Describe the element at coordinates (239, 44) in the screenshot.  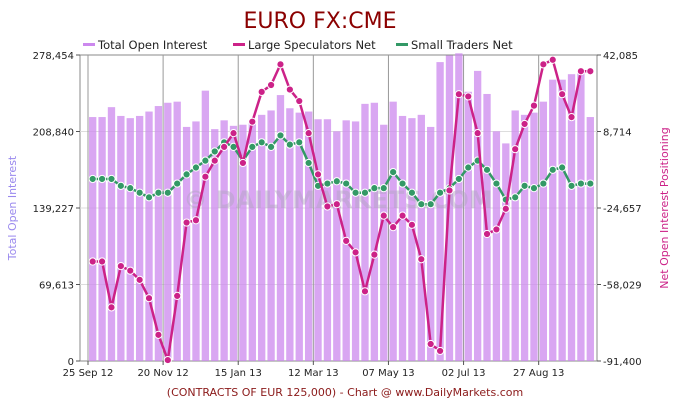
I see `legend-swatch-large-speculators` at that location.